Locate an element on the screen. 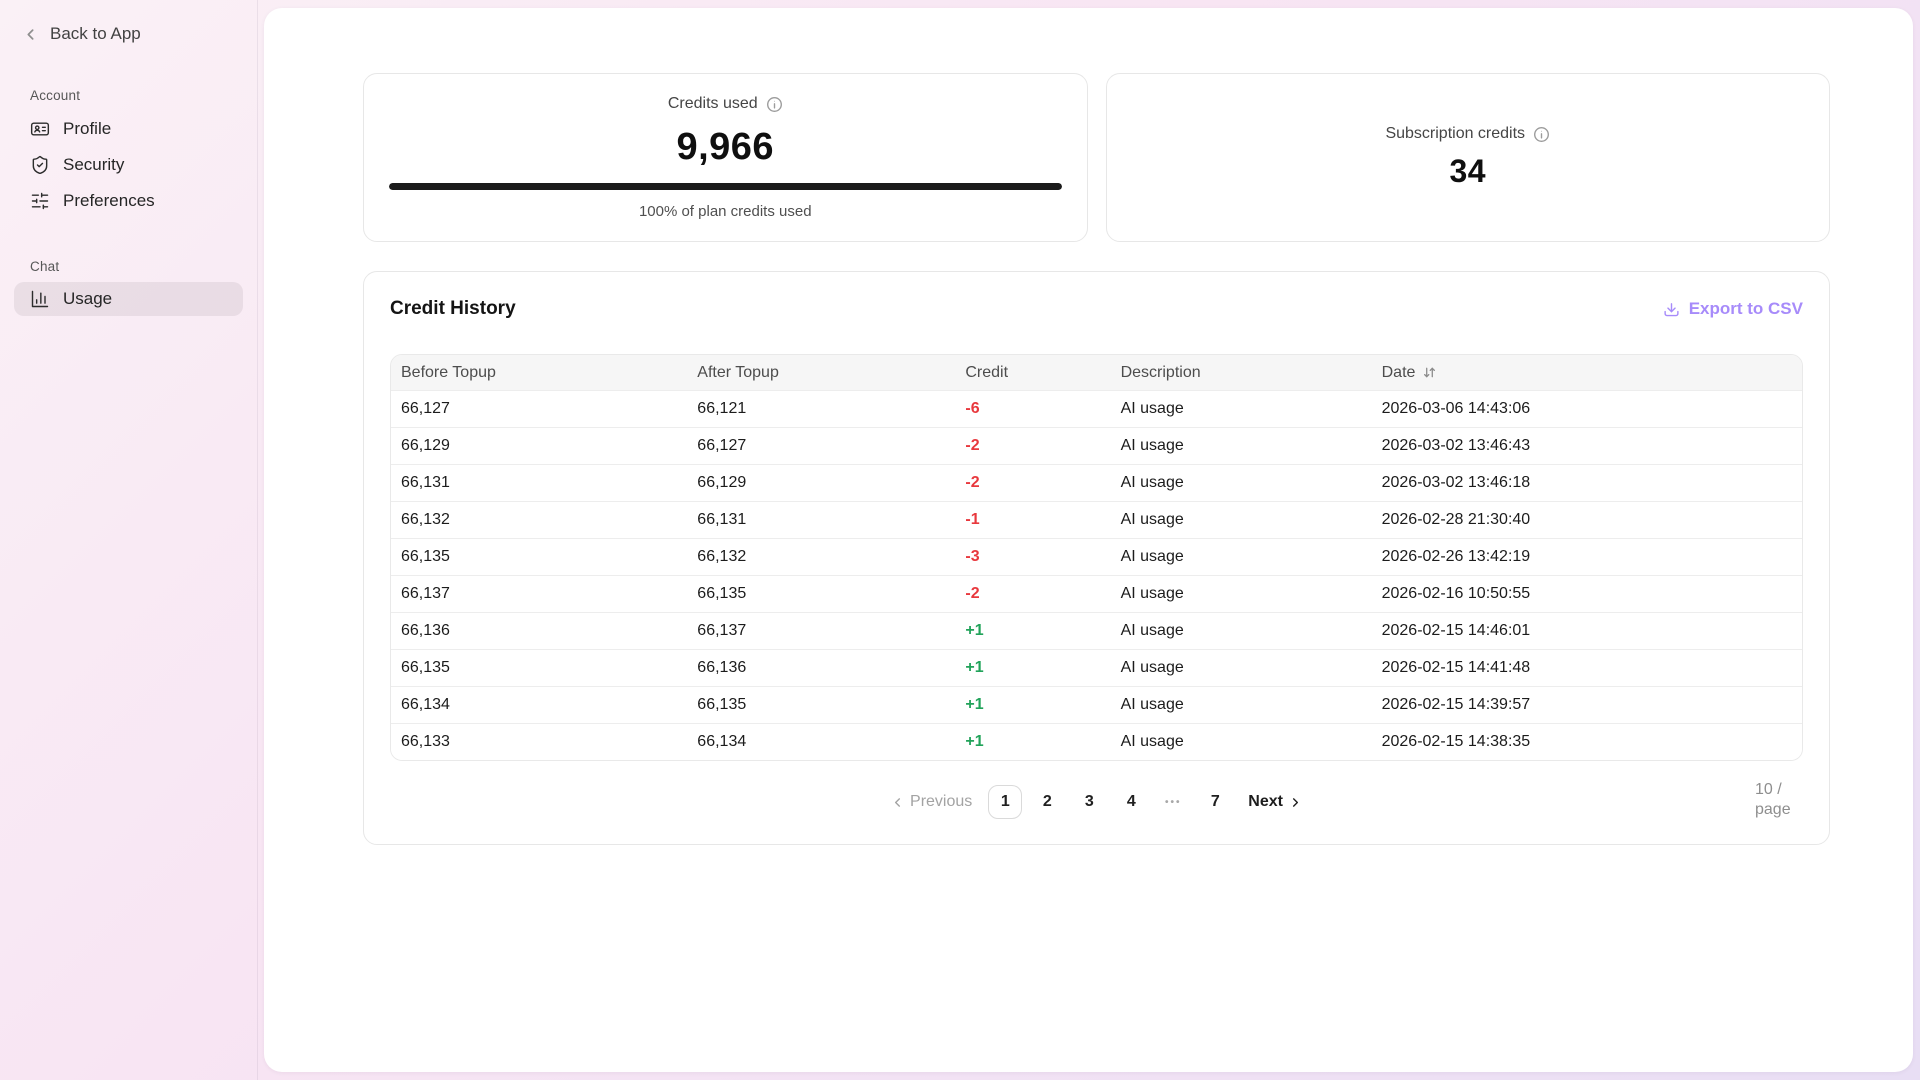 The image size is (1920, 1080). column-after-topup: After Topup is located at coordinates (821, 372).